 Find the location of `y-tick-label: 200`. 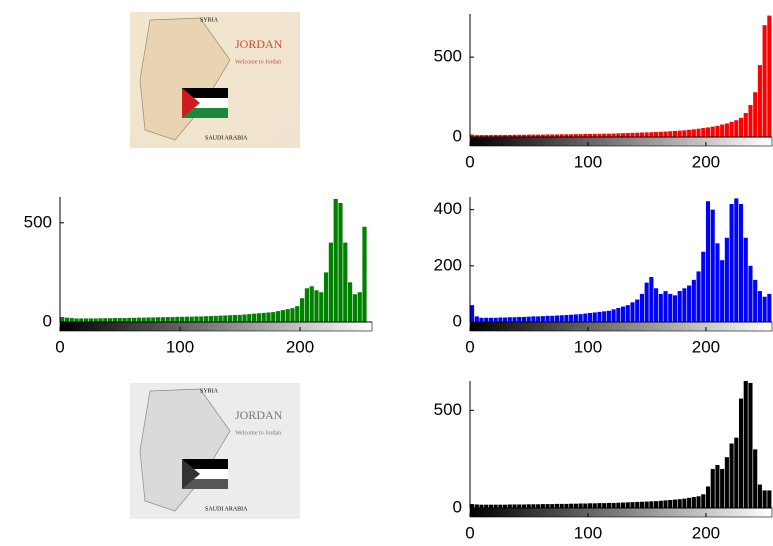

y-tick-label: 200 is located at coordinates (448, 264).